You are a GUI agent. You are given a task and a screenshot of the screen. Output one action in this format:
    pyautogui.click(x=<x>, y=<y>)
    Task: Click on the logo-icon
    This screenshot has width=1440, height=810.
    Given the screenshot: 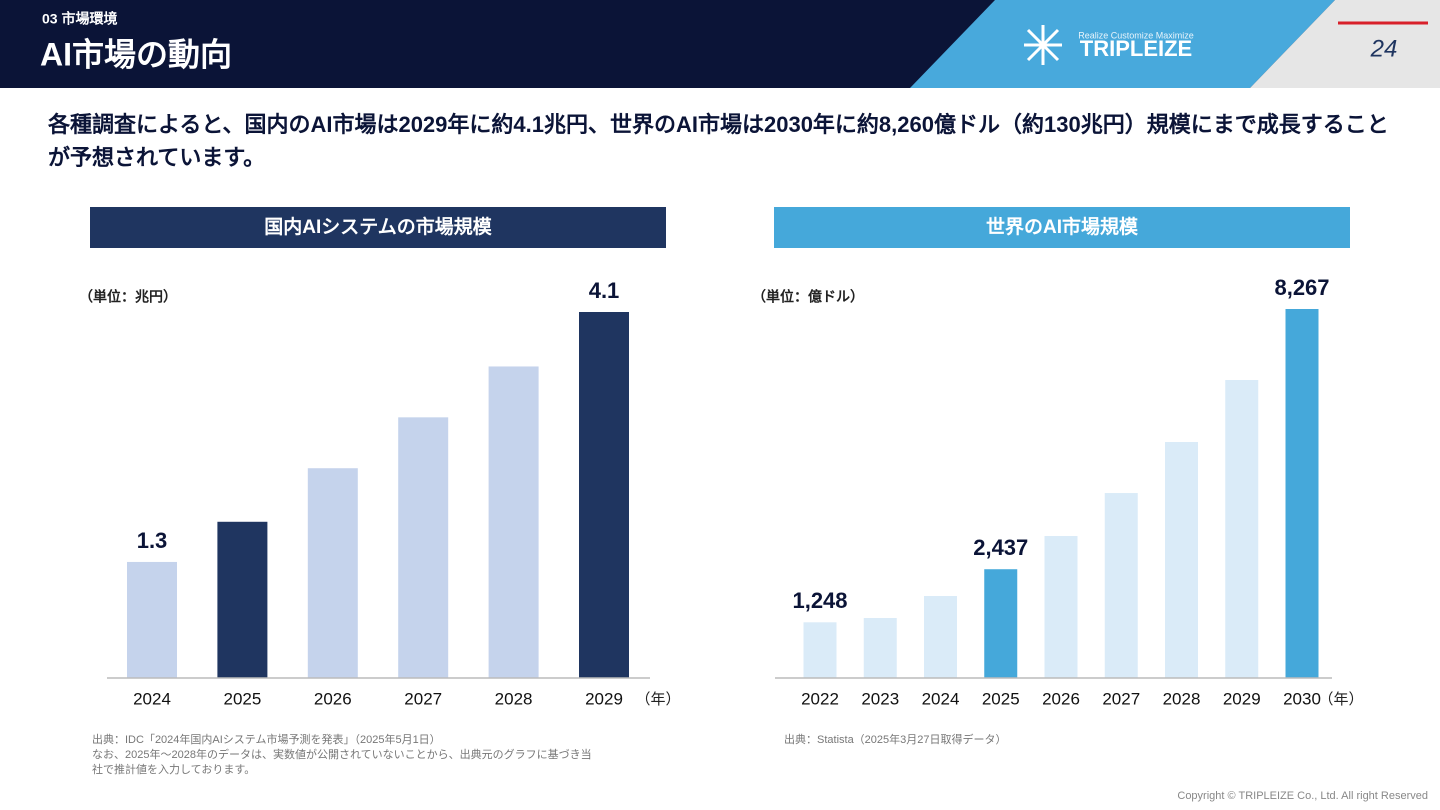 What is the action you would take?
    pyautogui.click(x=1043, y=45)
    